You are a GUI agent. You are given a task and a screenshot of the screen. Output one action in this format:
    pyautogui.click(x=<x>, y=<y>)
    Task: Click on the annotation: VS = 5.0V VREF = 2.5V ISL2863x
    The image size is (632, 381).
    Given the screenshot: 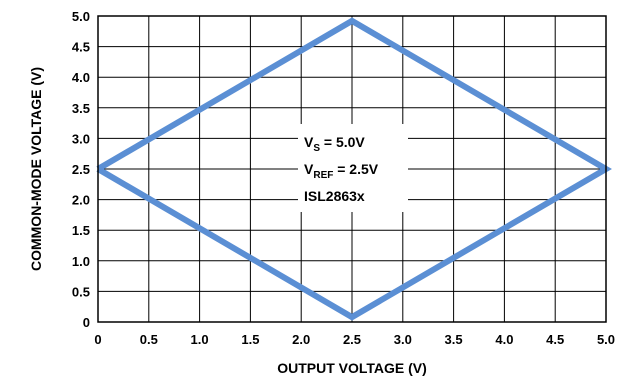 What is the action you would take?
    pyautogui.click(x=341, y=169)
    